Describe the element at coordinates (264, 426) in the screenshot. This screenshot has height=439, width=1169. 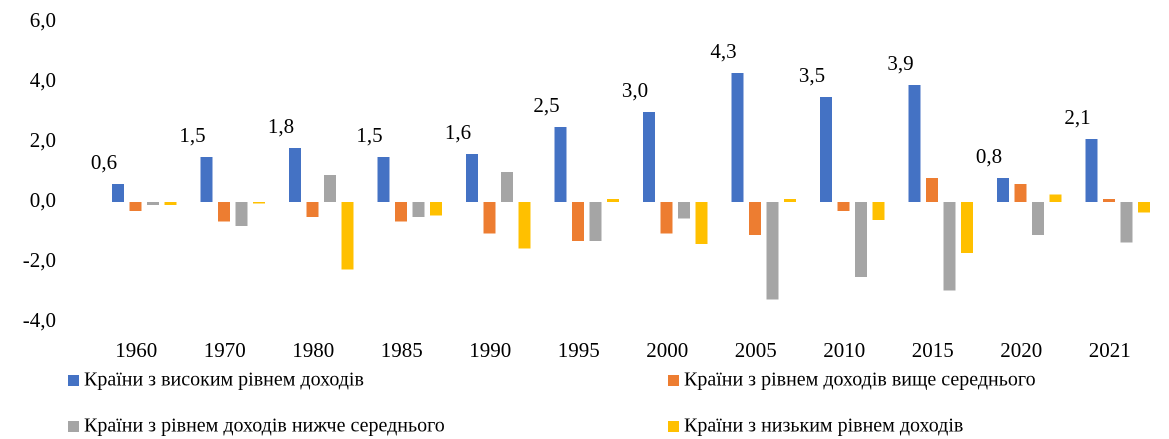
I see `legend-label: Країни з рівнем доходів нижче середнього` at that location.